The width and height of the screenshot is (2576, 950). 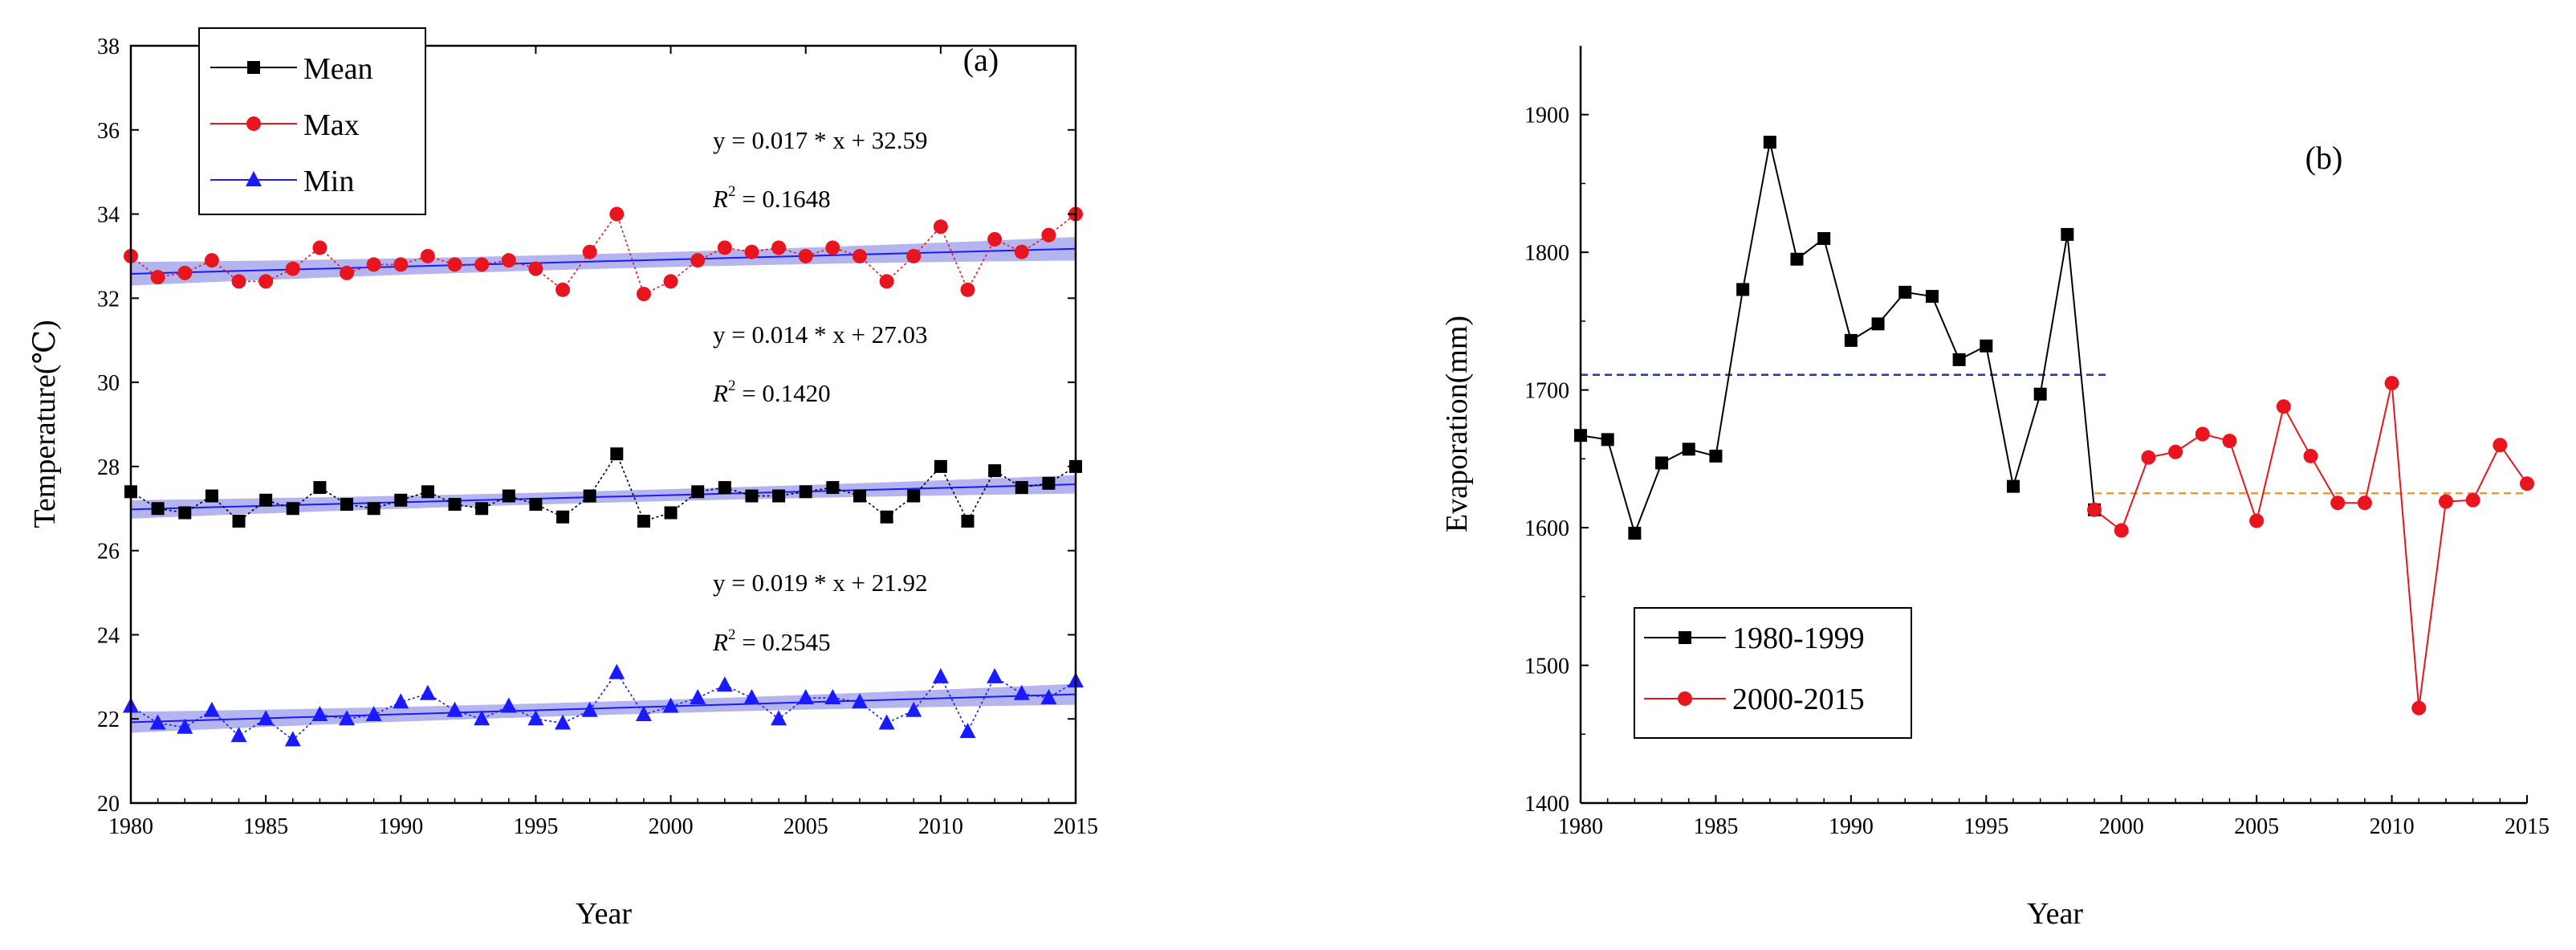 I want to click on mean-point-2012, so click(x=995, y=471).